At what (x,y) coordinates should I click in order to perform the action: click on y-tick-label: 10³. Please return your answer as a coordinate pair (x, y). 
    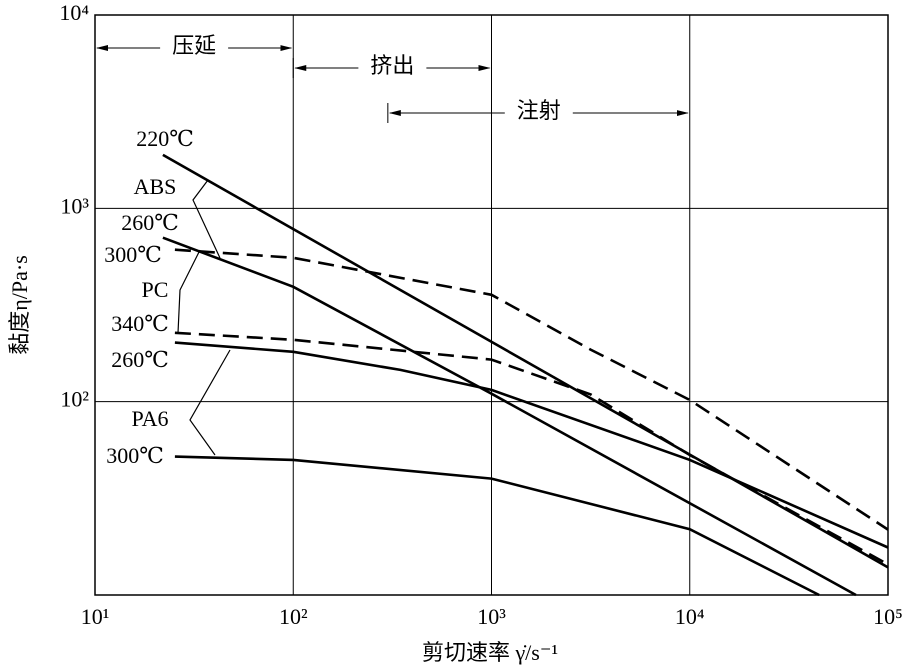
    Looking at the image, I should click on (74, 205).